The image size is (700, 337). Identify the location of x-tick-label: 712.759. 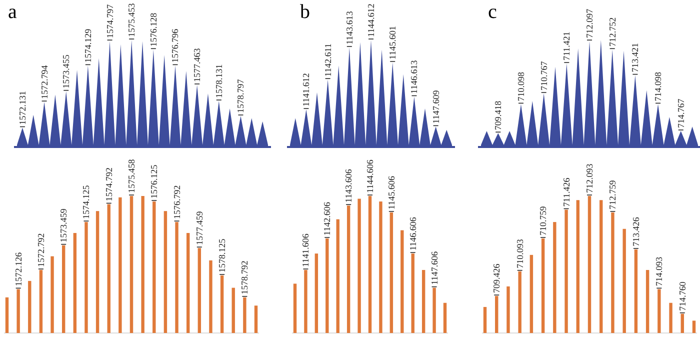
(613, 195).